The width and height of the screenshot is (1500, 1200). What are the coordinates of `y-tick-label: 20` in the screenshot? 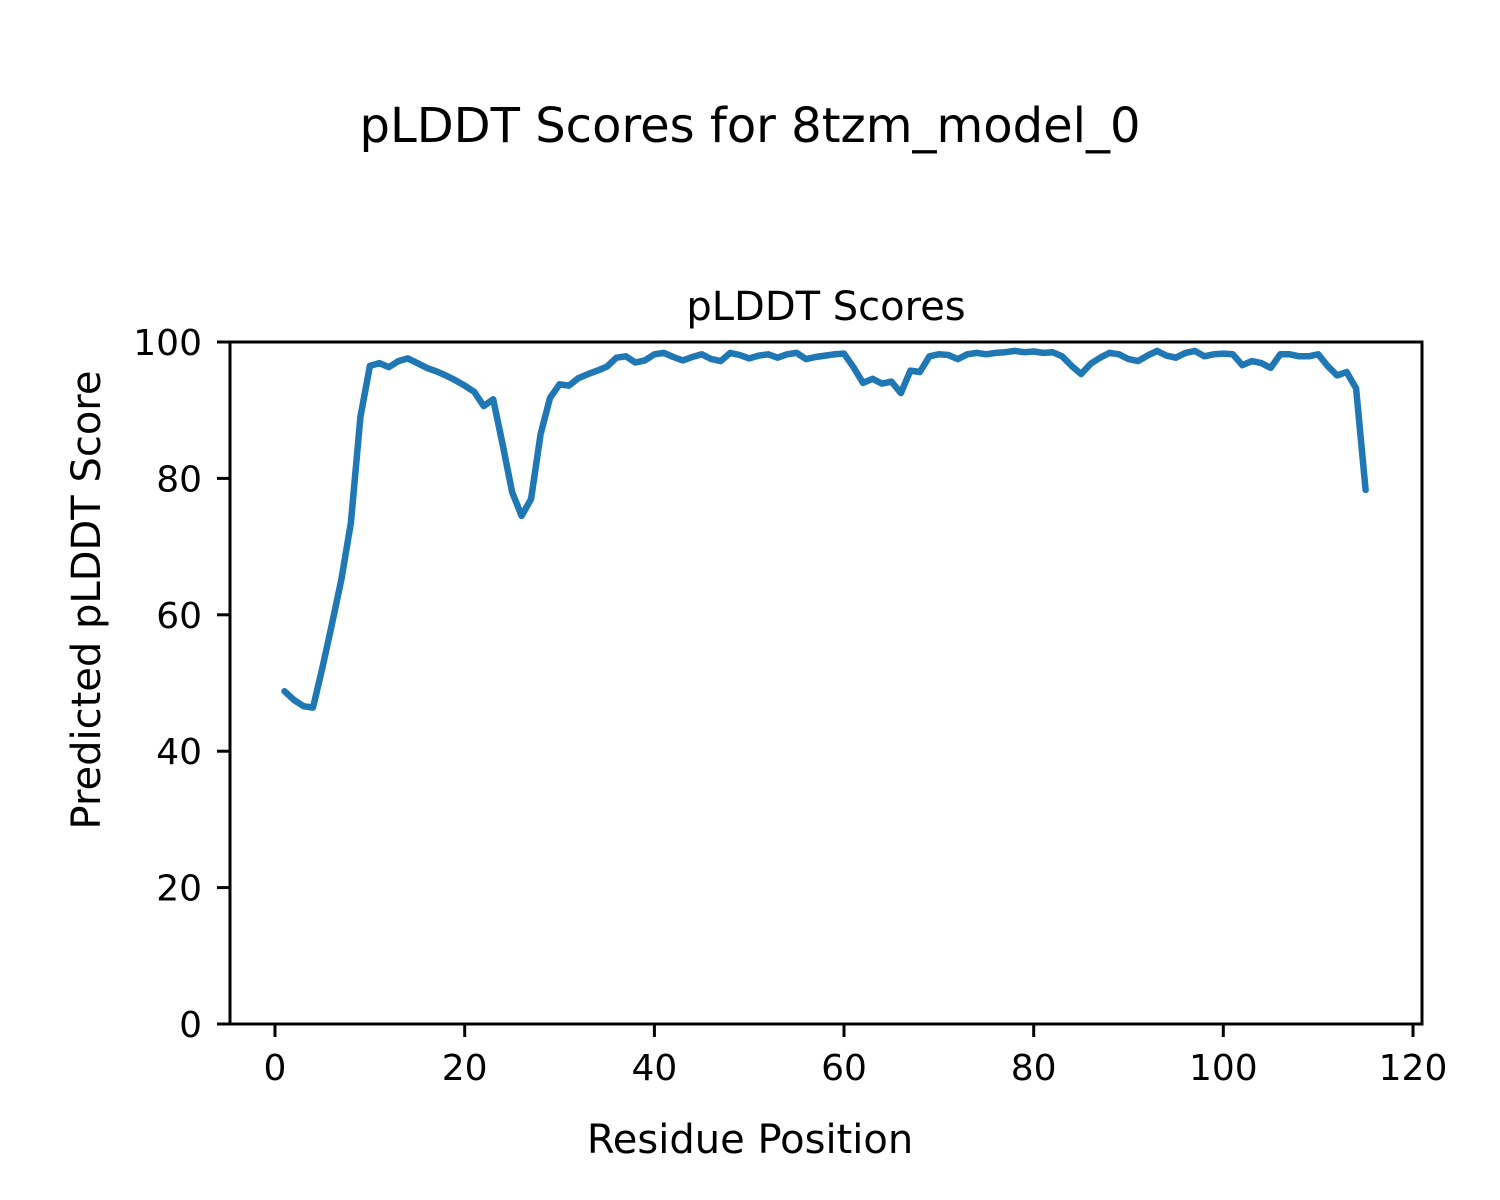 It's located at (179, 889).